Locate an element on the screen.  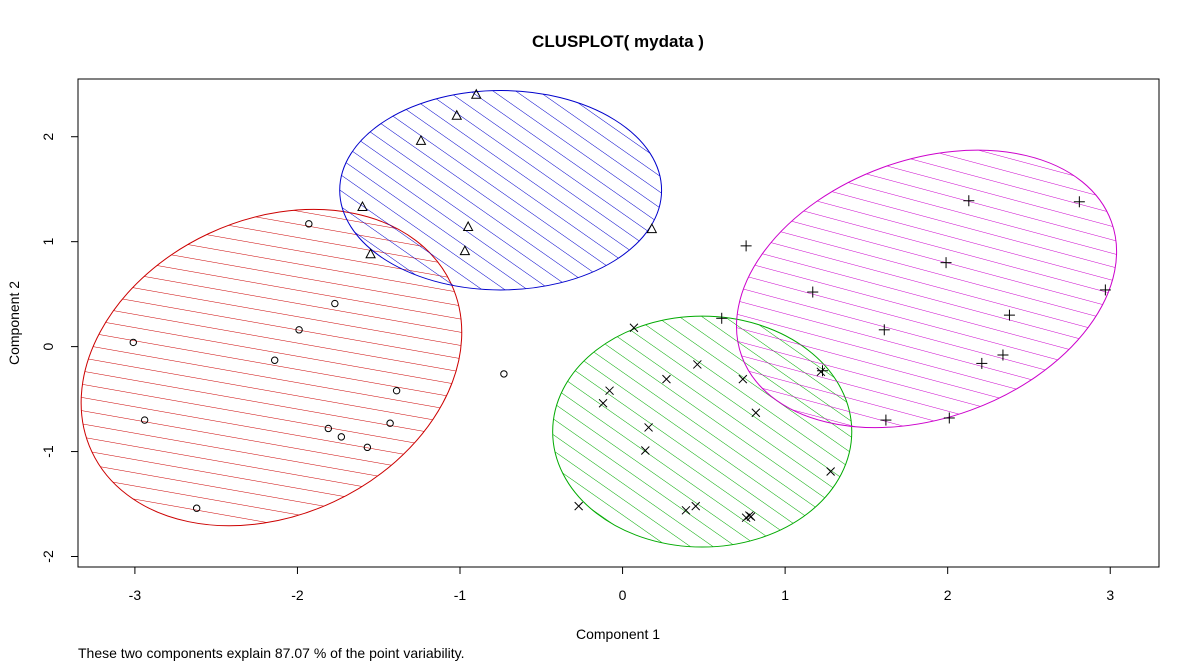
cluster-2-ellipse is located at coordinates (501, 190).